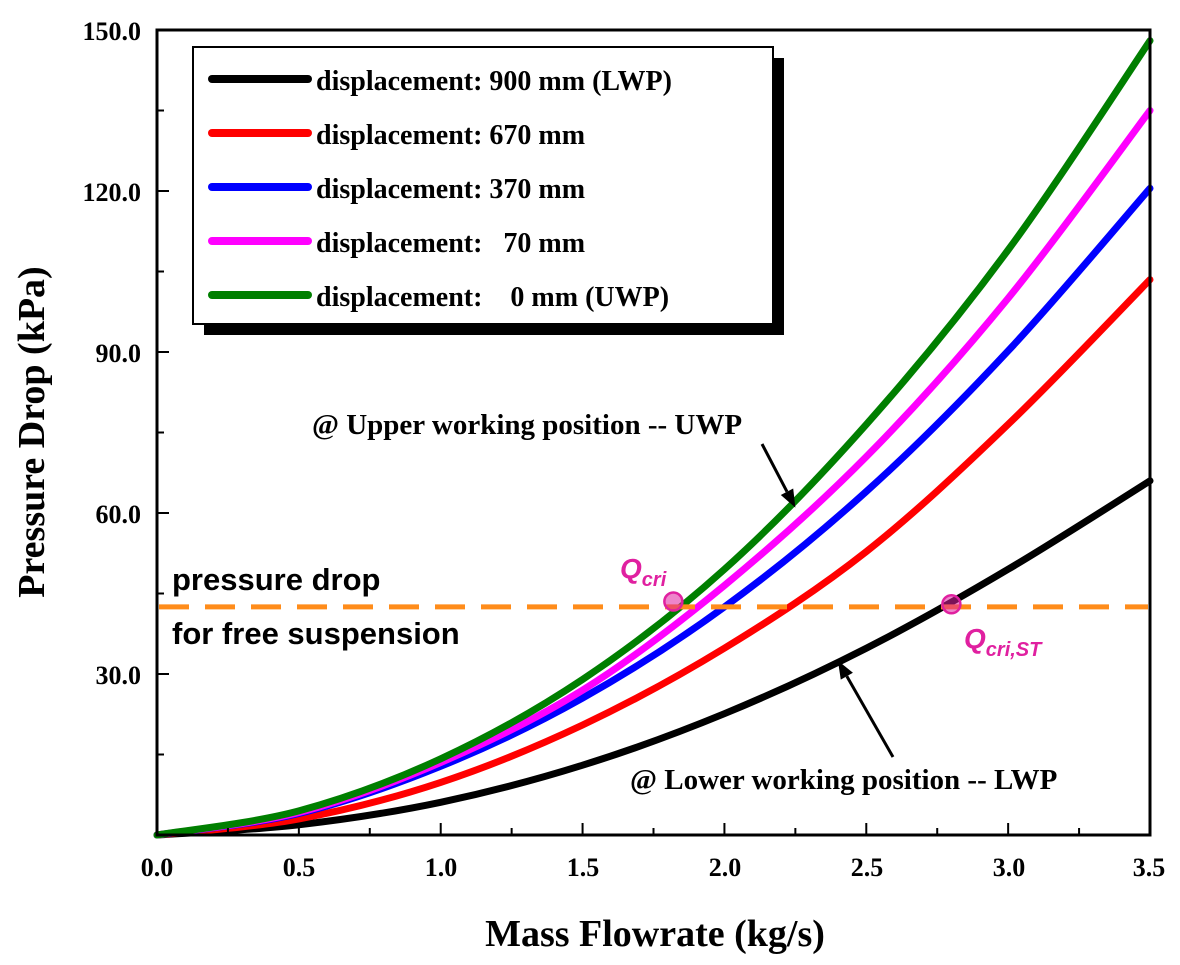 The image size is (1180, 965). What do you see at coordinates (119, 353) in the screenshot?
I see `y-tick-label-90: 90.0` at bounding box center [119, 353].